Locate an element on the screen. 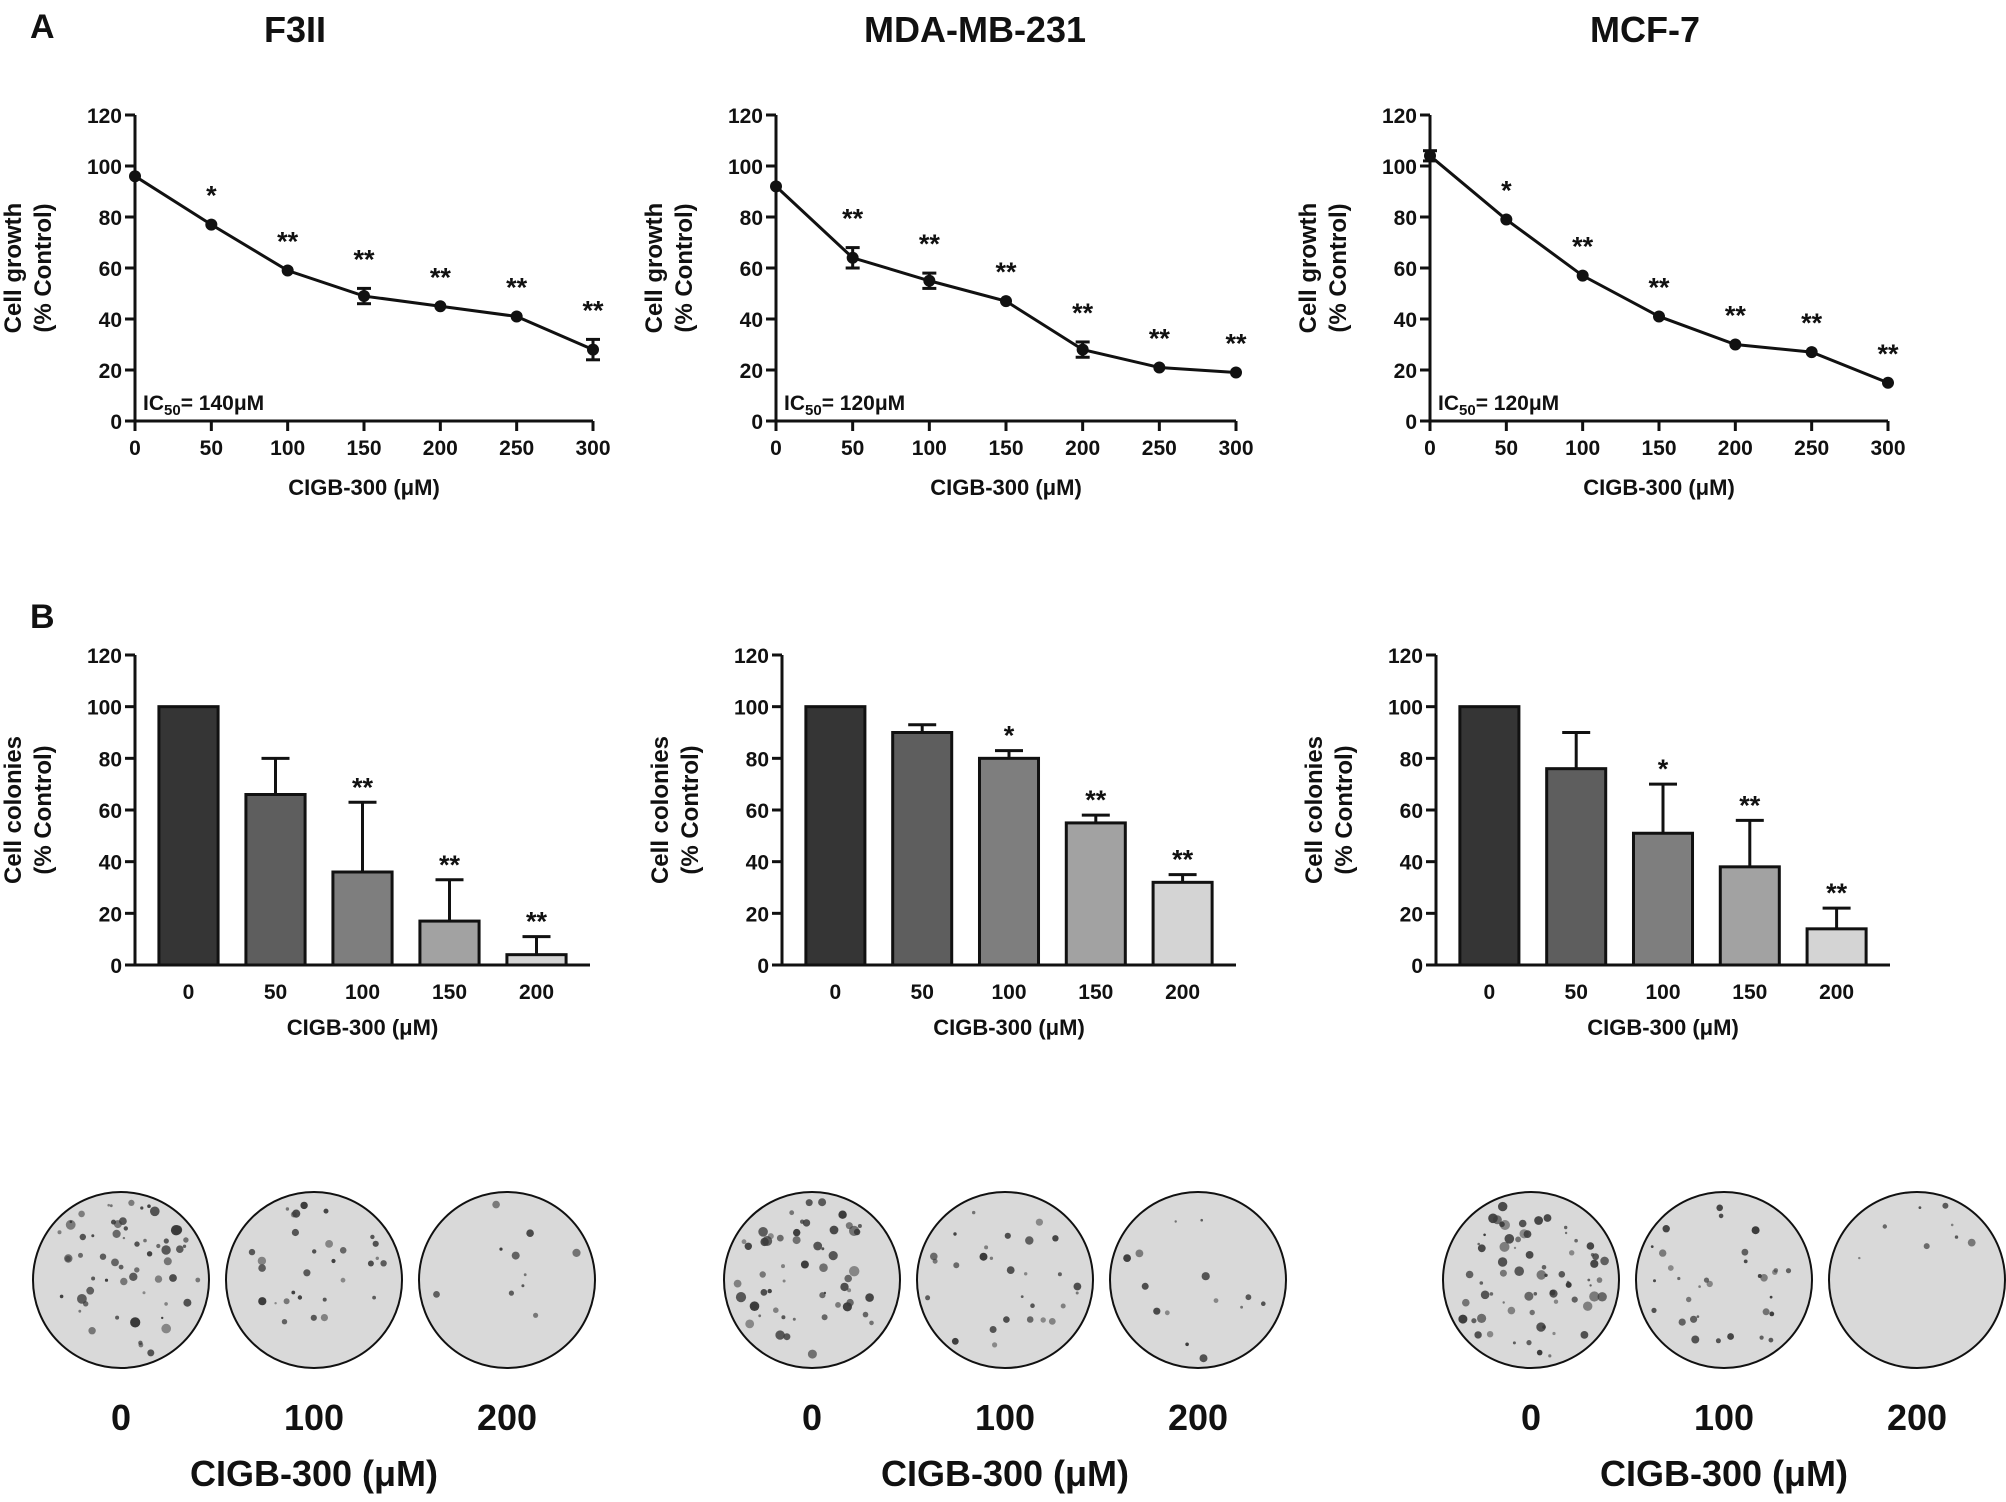  plates-f3ii: 0 100 200 CIGB-300 (μM) is located at coordinates (314, 1342).